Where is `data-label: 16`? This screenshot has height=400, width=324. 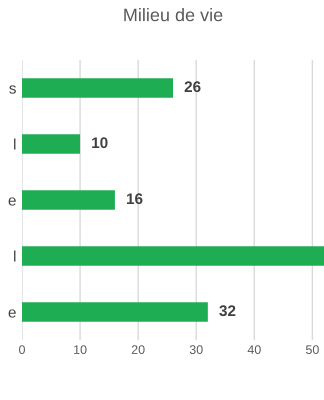 data-label: 16 is located at coordinates (134, 198).